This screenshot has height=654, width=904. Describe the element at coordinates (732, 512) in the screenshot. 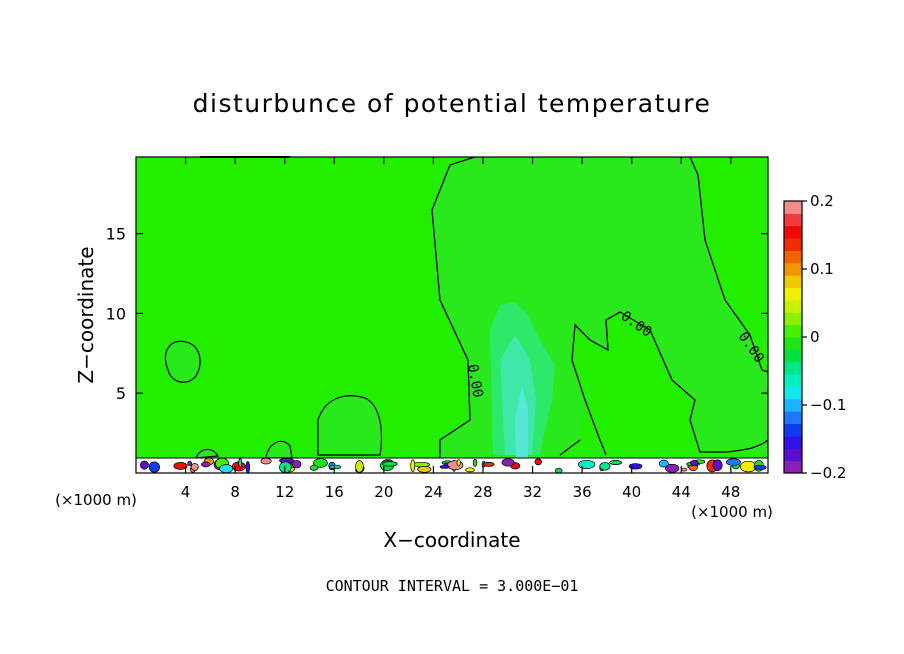

I see `x-unit-right: (×1000 m)` at that location.